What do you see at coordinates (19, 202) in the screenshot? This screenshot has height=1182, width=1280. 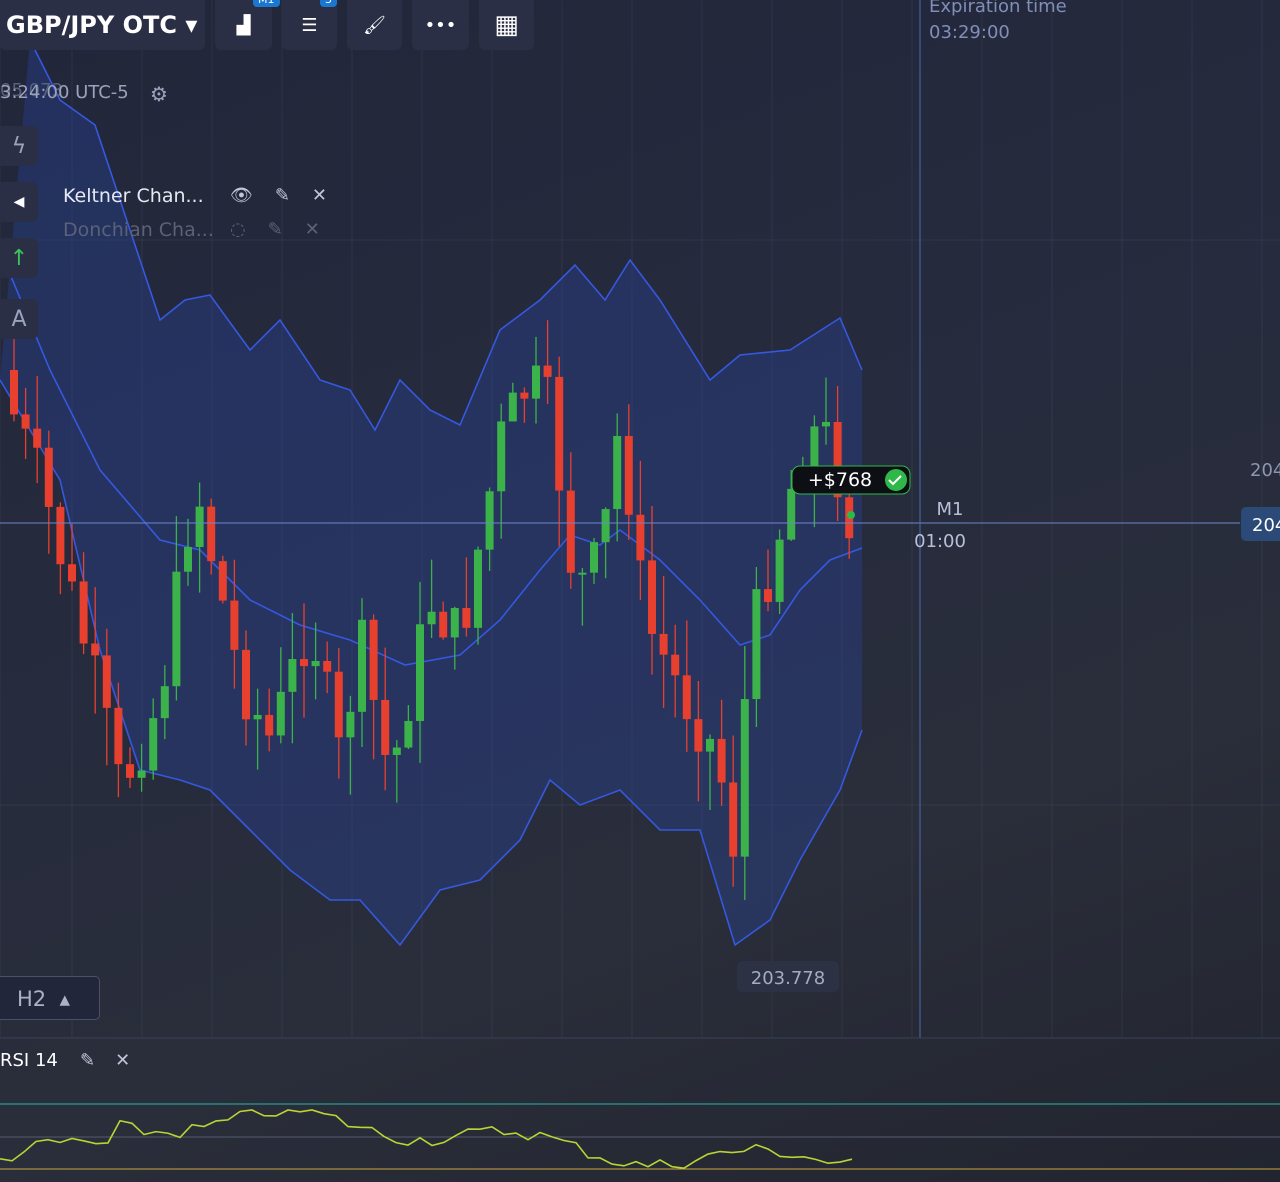 I see `collapse-button: ◀` at bounding box center [19, 202].